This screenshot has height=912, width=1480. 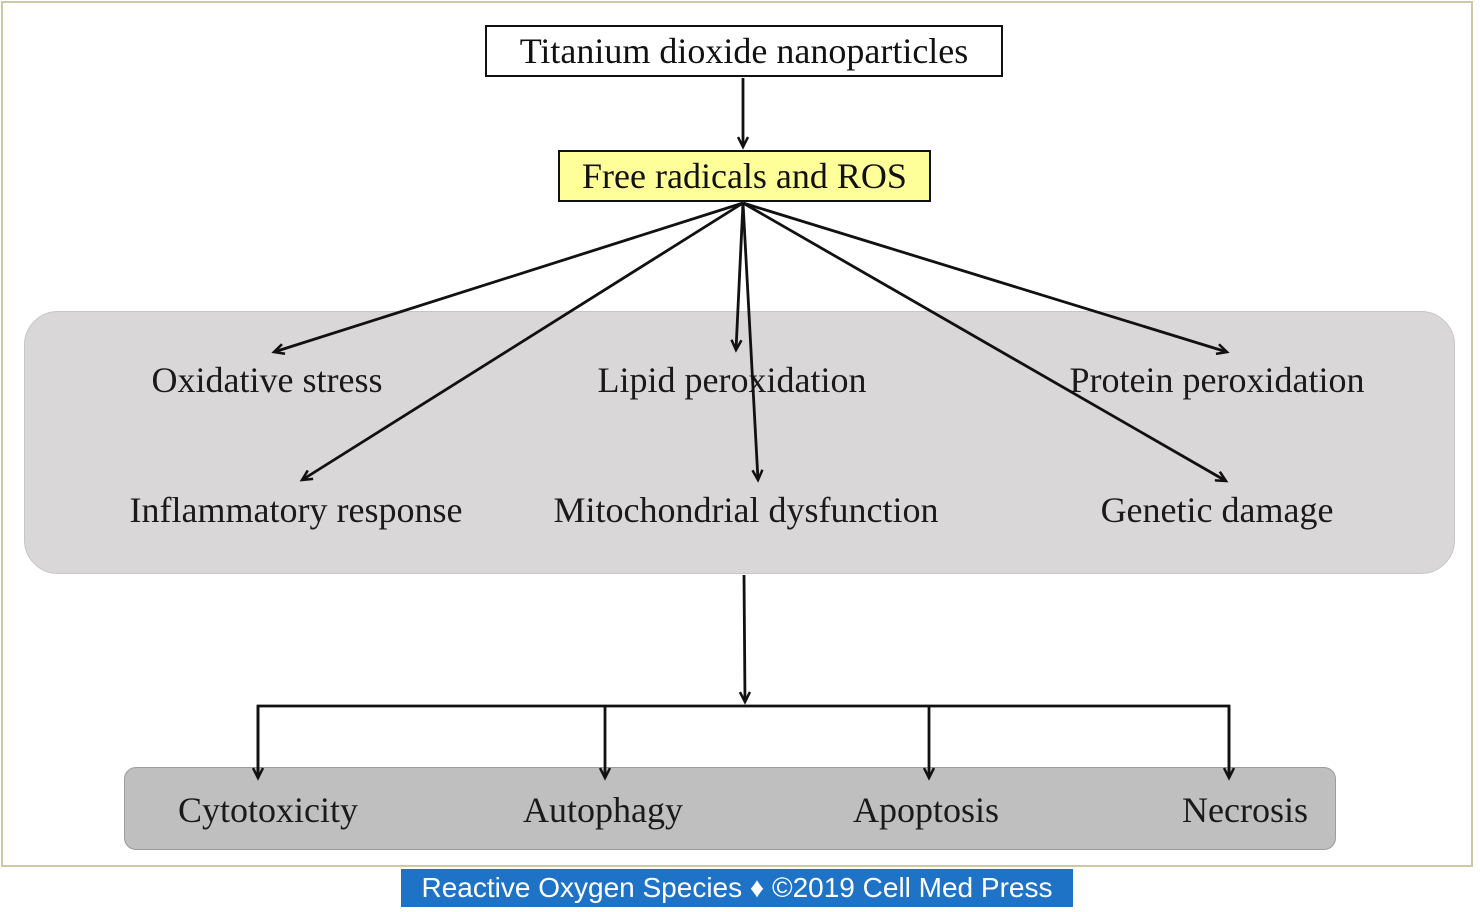 I want to click on arrow-to-protein-peroxidation, so click(x=984, y=276).